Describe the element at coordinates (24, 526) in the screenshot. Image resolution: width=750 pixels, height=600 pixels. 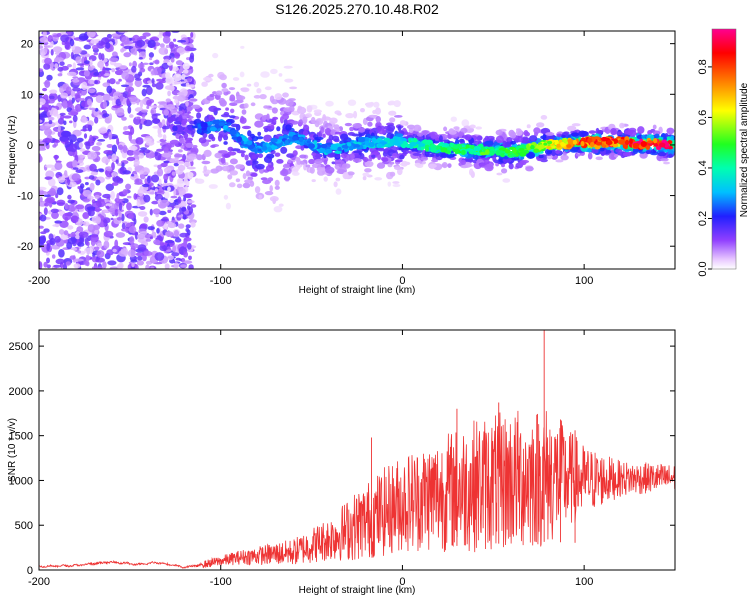
I see `y-tick-label: 500` at that location.